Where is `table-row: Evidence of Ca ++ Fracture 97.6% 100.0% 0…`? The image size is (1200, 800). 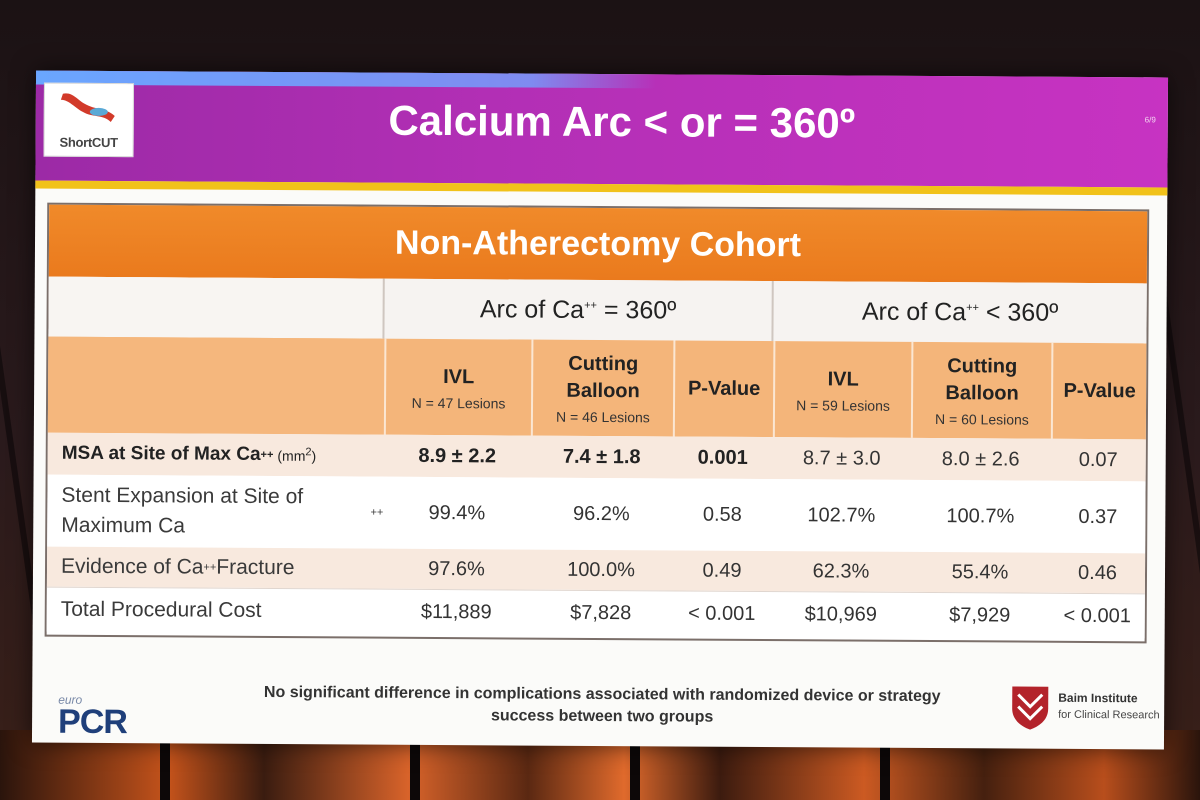
table-row: Evidence of Ca ++ Fracture 97.6% 100.0% 0… is located at coordinates (596, 570).